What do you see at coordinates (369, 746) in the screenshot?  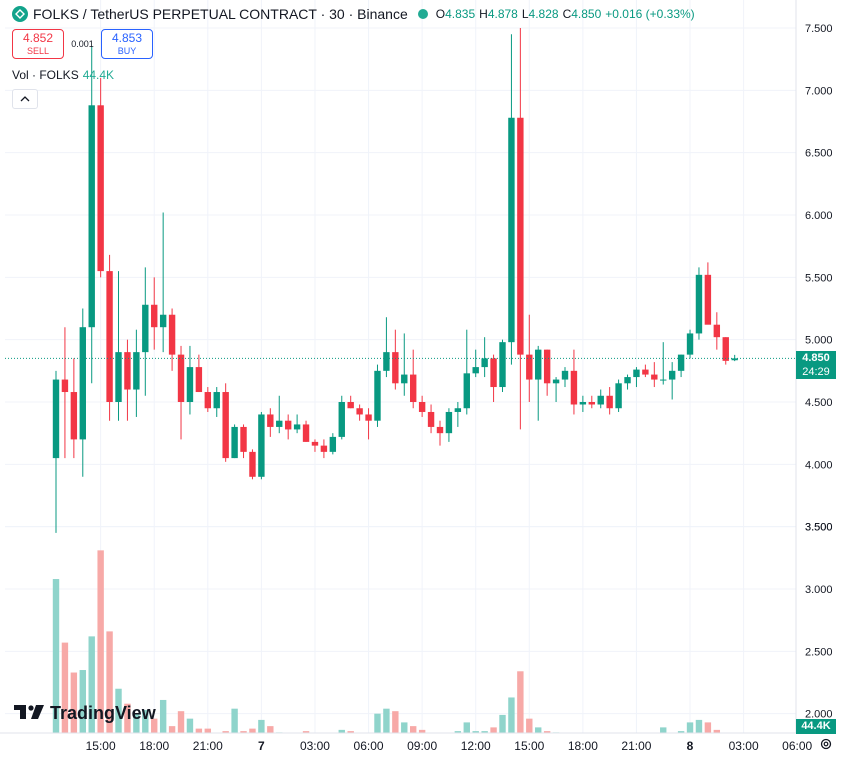 I see `time-tick-label: 06:00` at bounding box center [369, 746].